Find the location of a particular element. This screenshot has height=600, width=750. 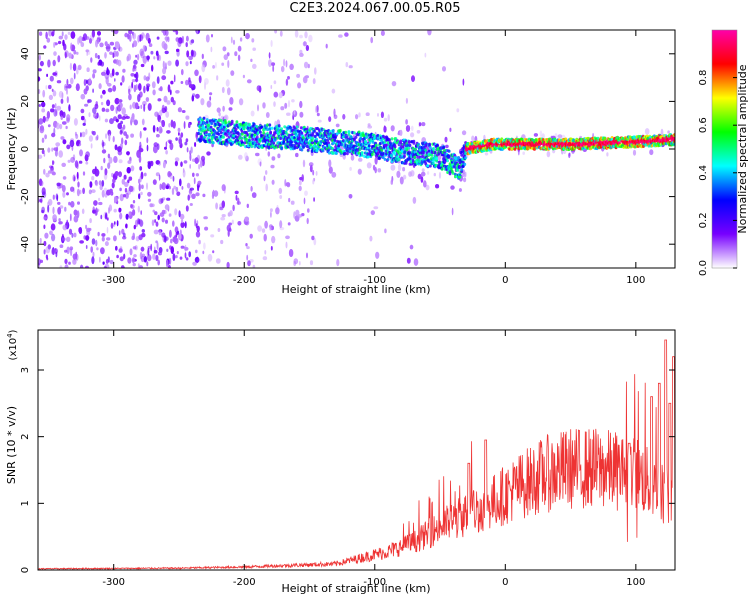

y-multiplier-label: (x104) is located at coordinates (12, 344).